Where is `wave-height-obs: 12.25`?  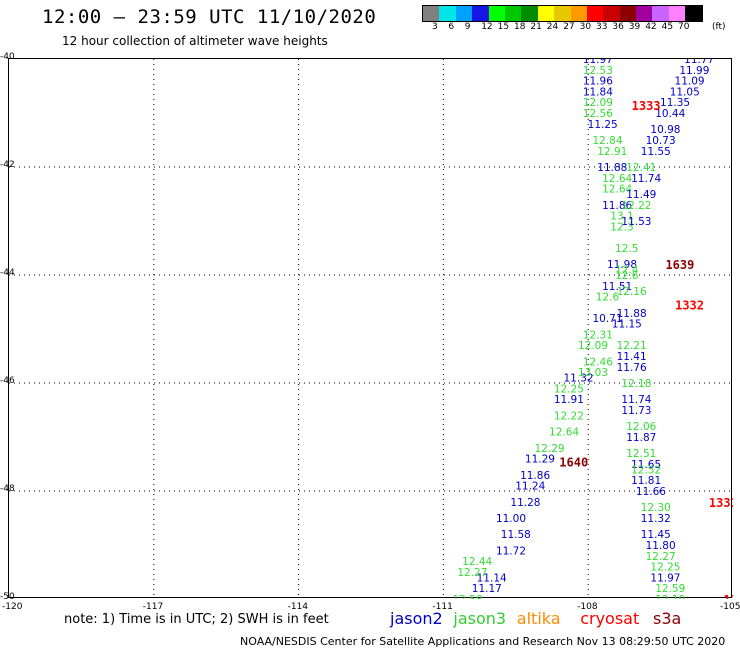 wave-height-obs: 12.25 is located at coordinates (665, 568).